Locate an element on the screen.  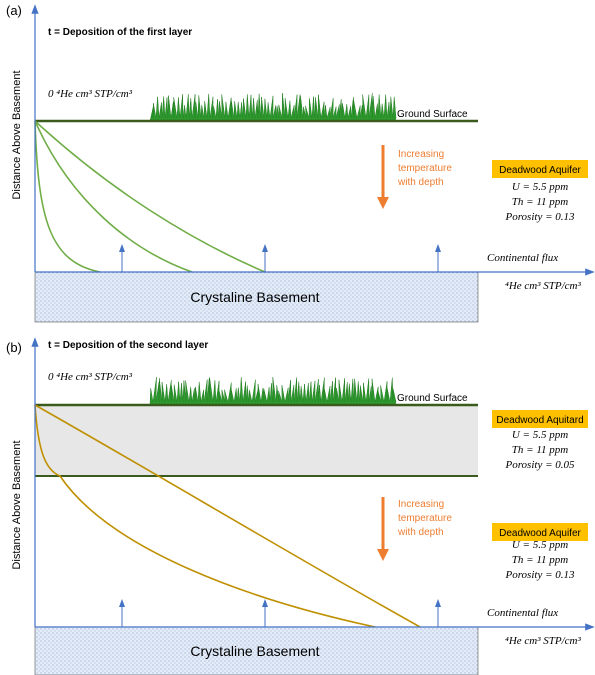
panel-title: t = Deposition of the first layer is located at coordinates (120, 32).